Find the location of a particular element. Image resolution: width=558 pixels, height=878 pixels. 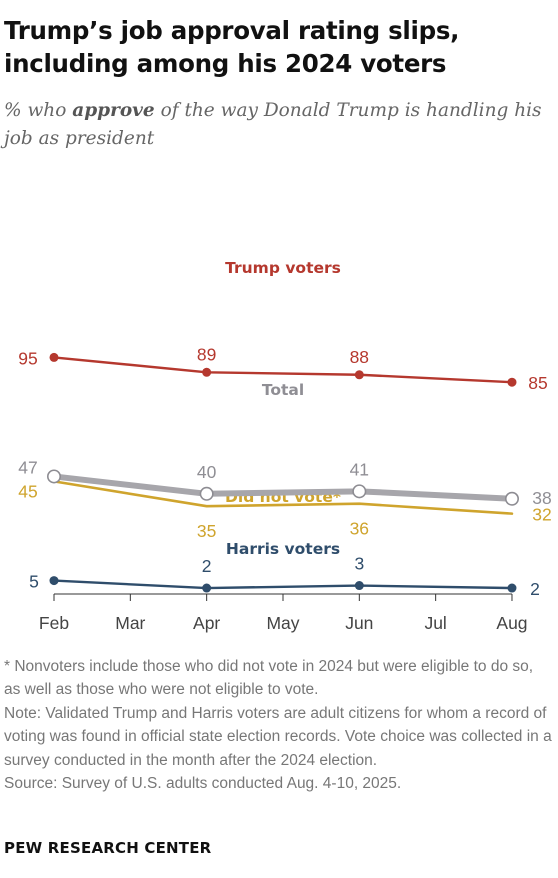

data-label-harris-voters-apr: 2 is located at coordinates (207, 566).